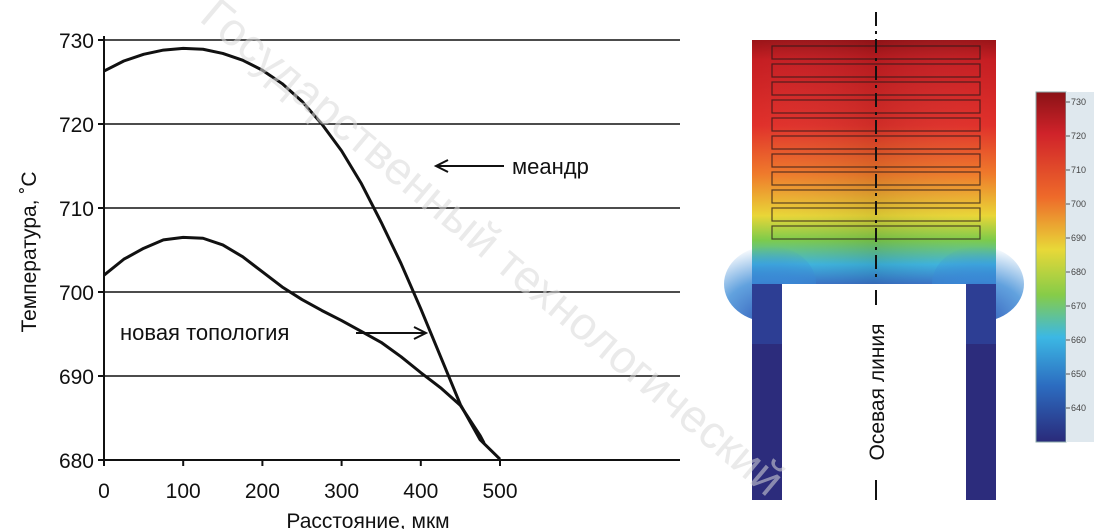  I want to click on colorbar-tick-label: 700, so click(1078, 204).